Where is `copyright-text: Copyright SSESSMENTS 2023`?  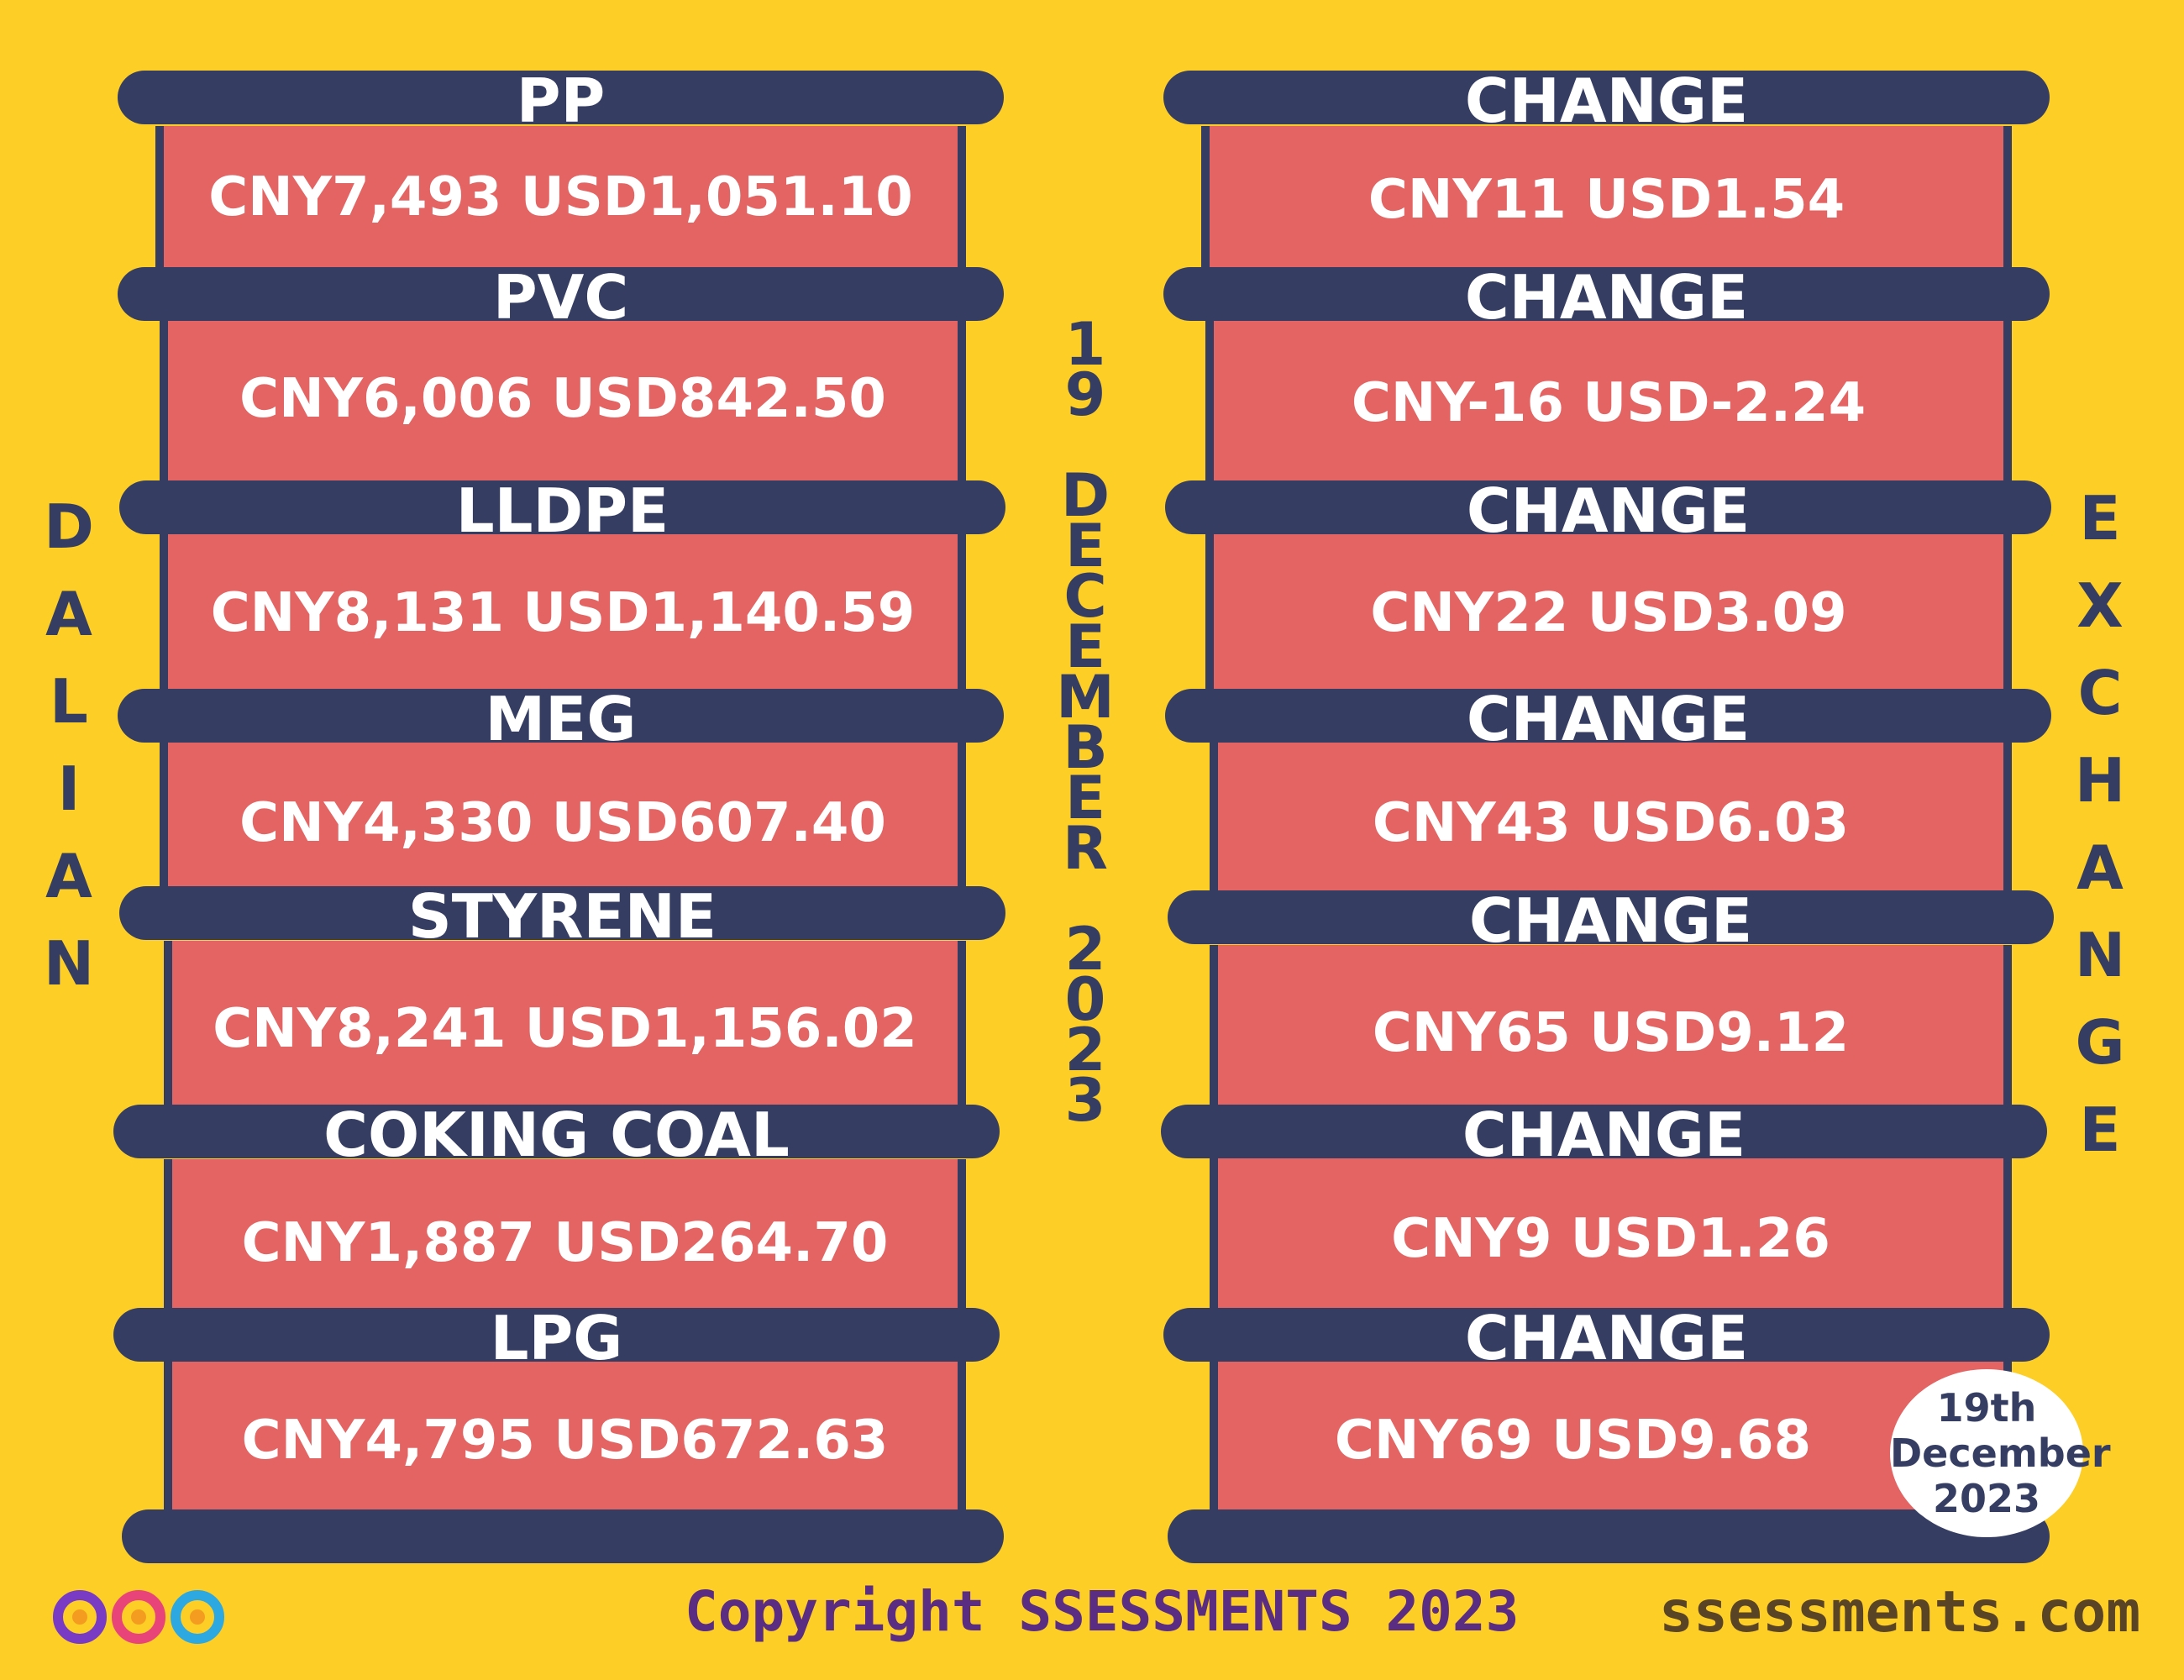
copyright-text: Copyright SSESSMENTS 2023 is located at coordinates (1102, 1611).